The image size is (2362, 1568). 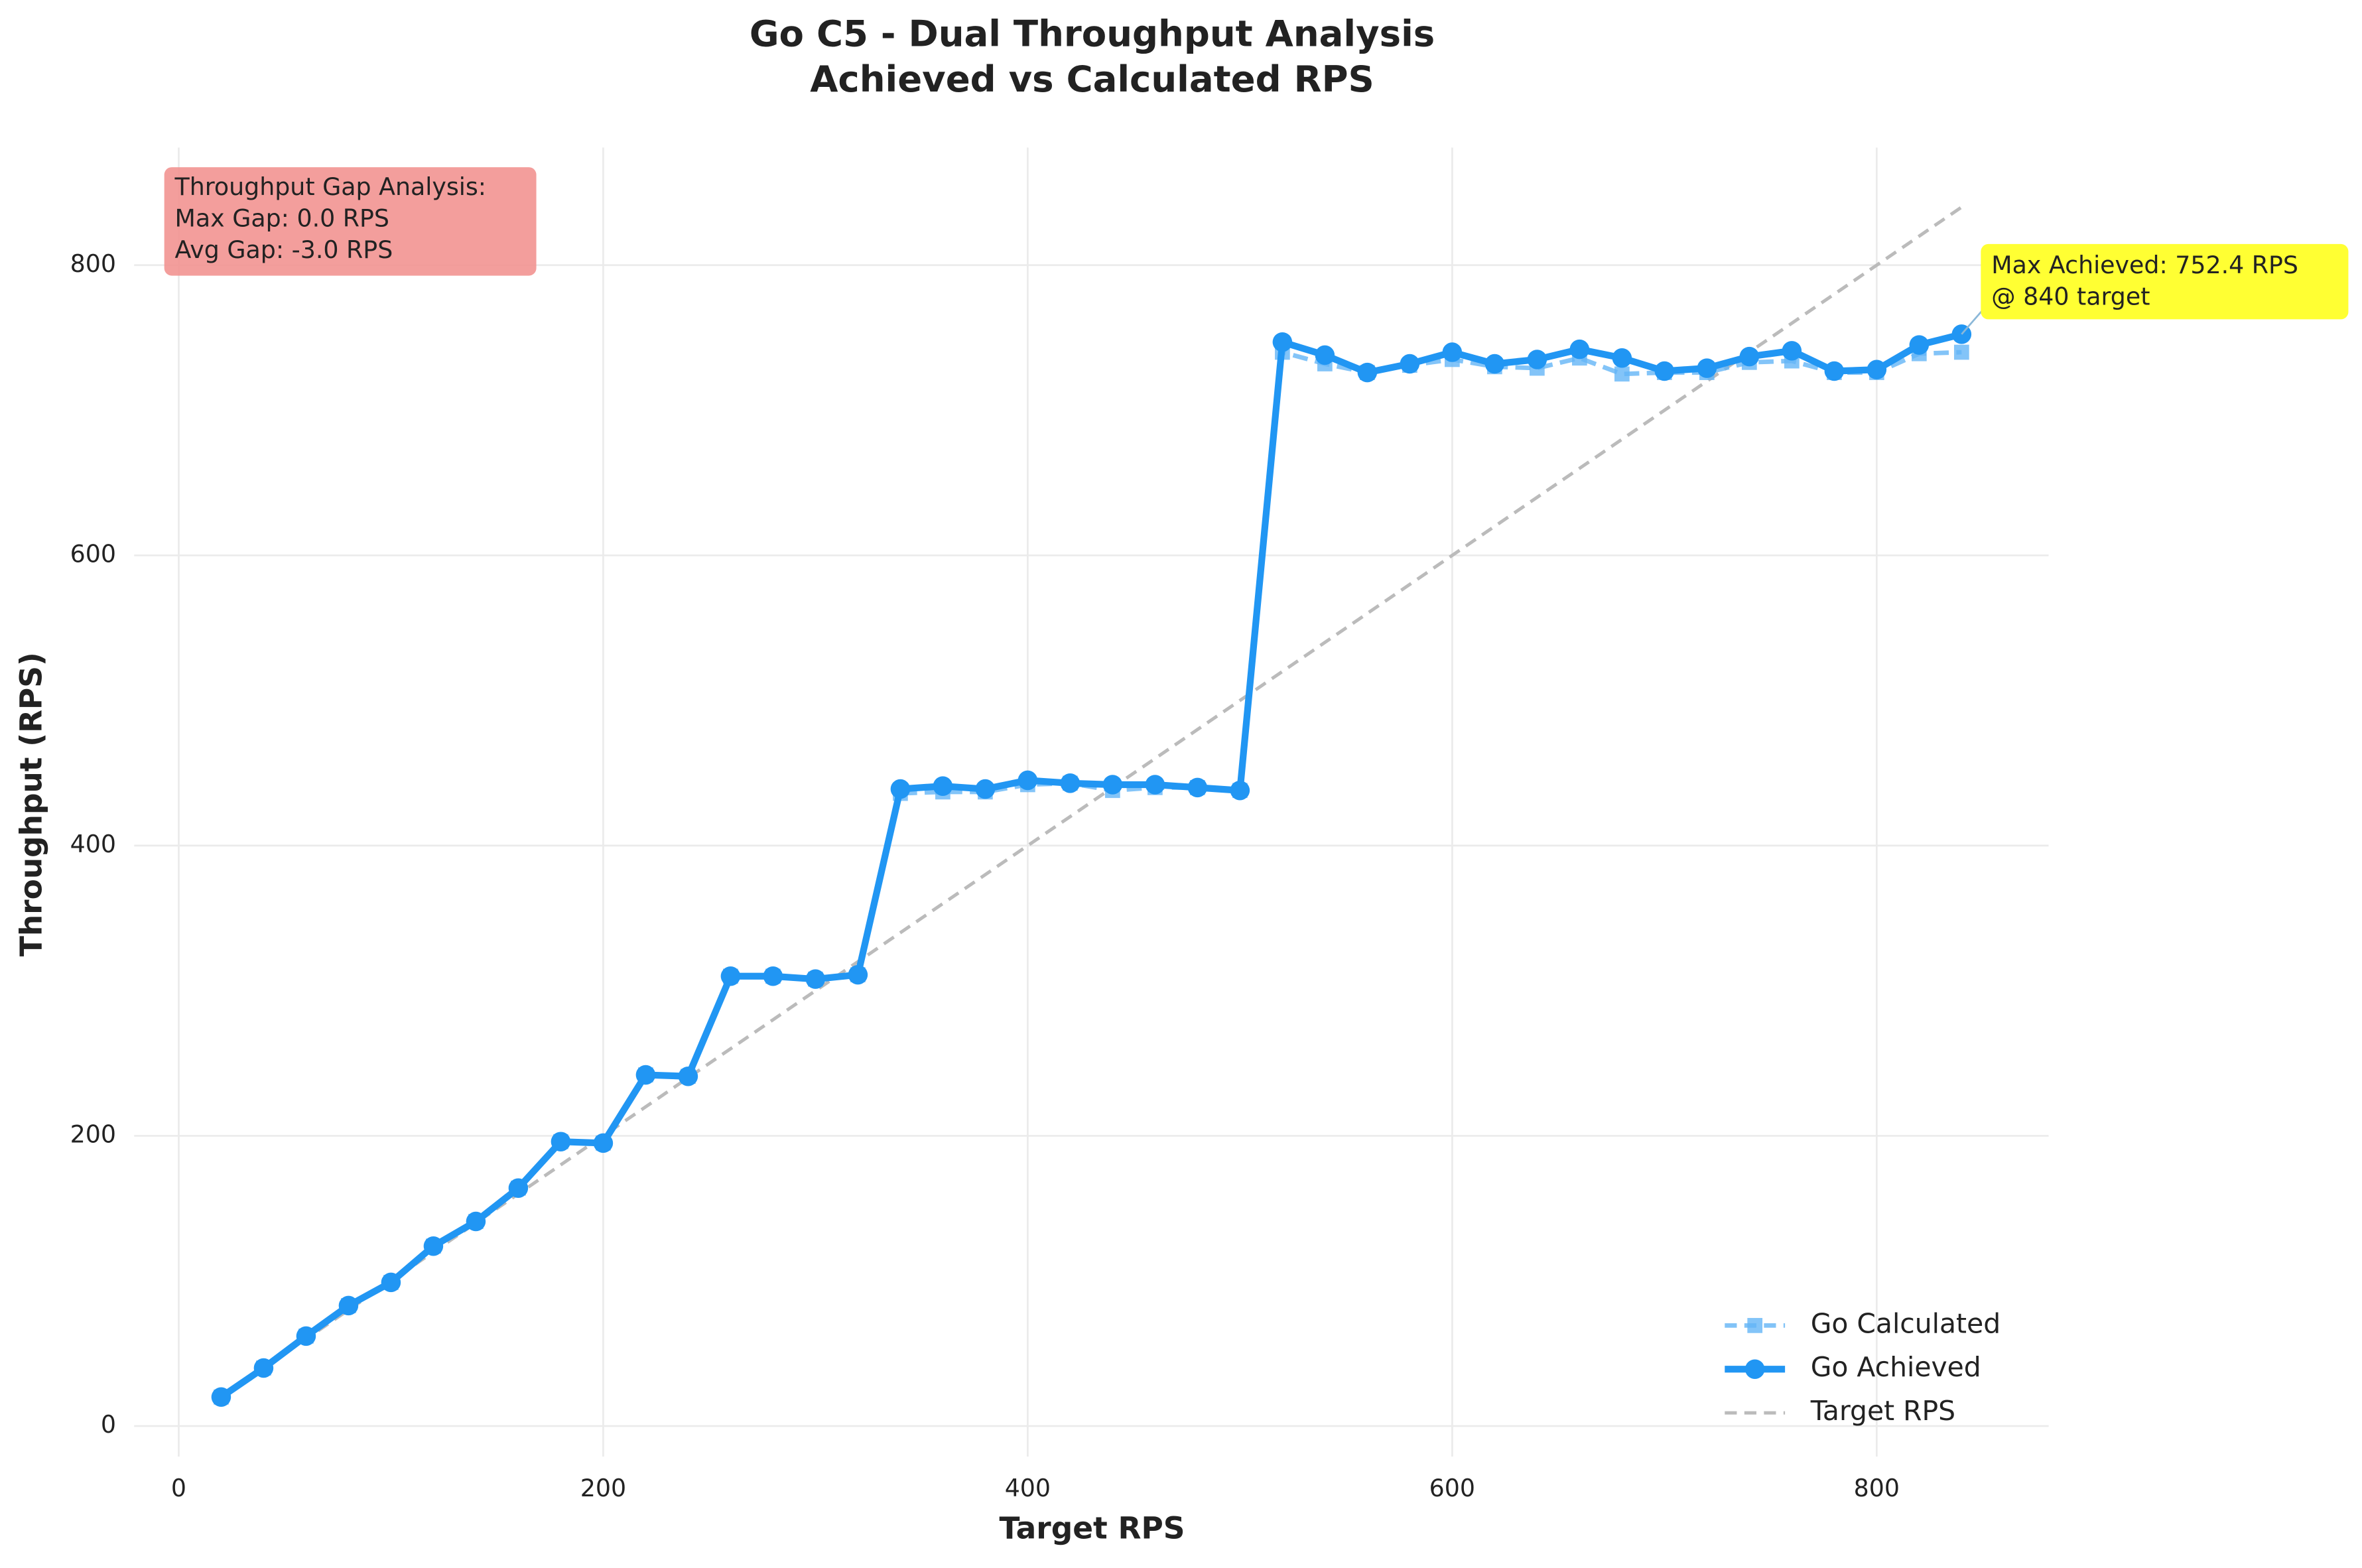 What do you see at coordinates (178, 1488) in the screenshot?
I see `x-tick-label: 0` at bounding box center [178, 1488].